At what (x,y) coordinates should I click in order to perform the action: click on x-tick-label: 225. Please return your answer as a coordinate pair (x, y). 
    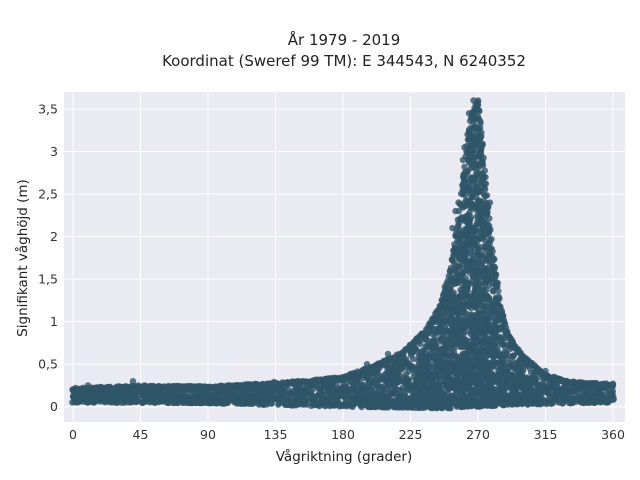
    Looking at the image, I should click on (411, 434).